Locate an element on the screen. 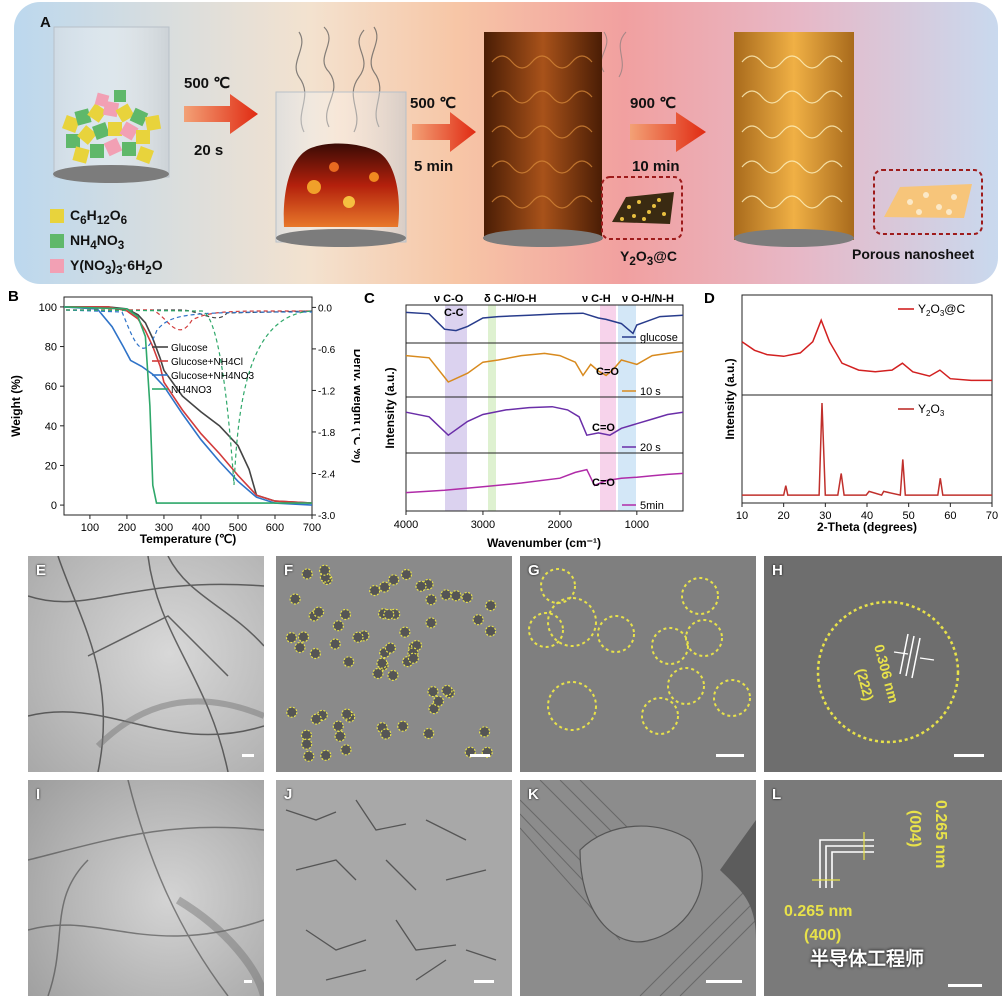  panel-b-ylabel: Weight (%) is located at coordinates (16, 406).